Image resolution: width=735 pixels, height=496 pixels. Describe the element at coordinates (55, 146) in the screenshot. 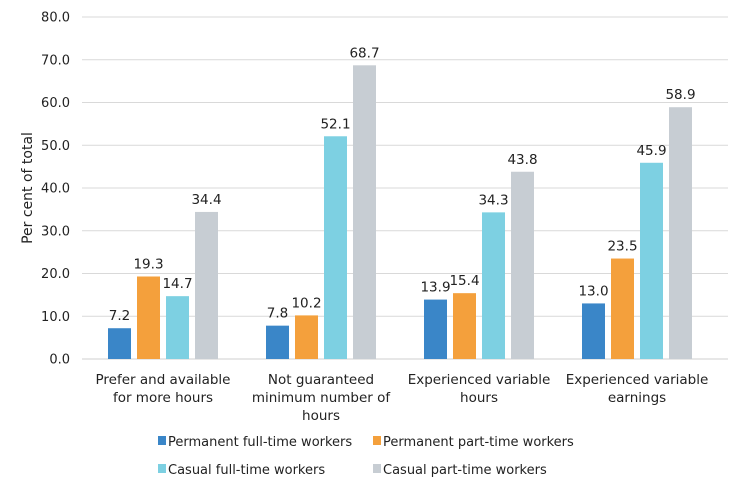

I see `y-tick-label: 50.0` at that location.